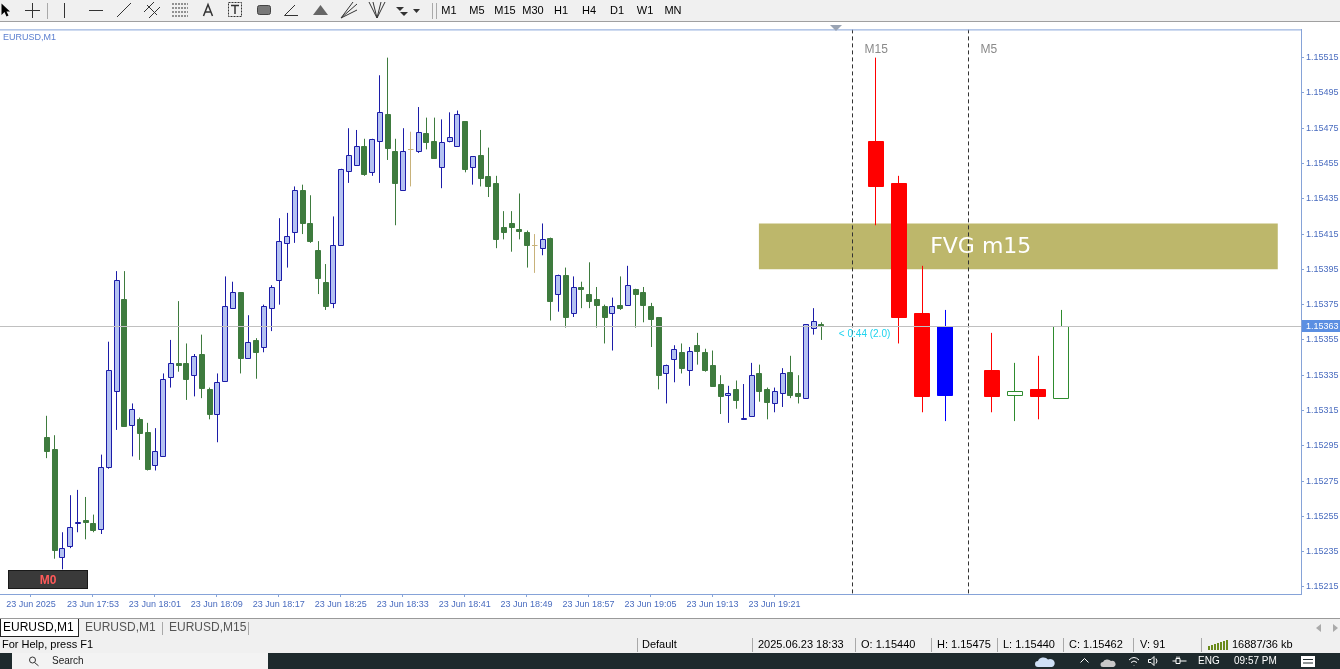 This screenshot has height=669, width=1340. I want to click on text: ENG, so click(1209, 661).